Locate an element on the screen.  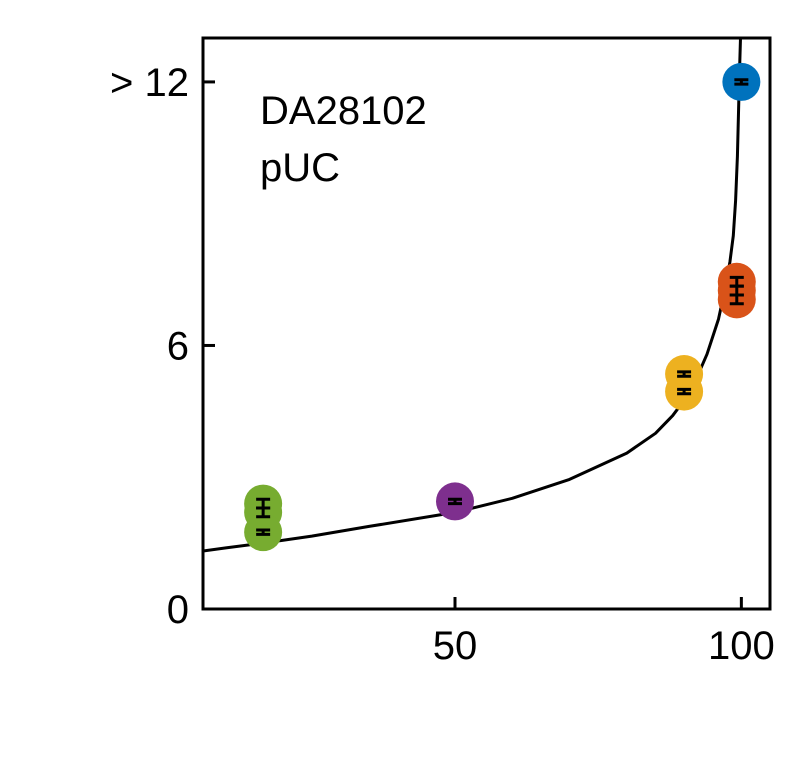
error-bars-orange is located at coordinates (736, 290).